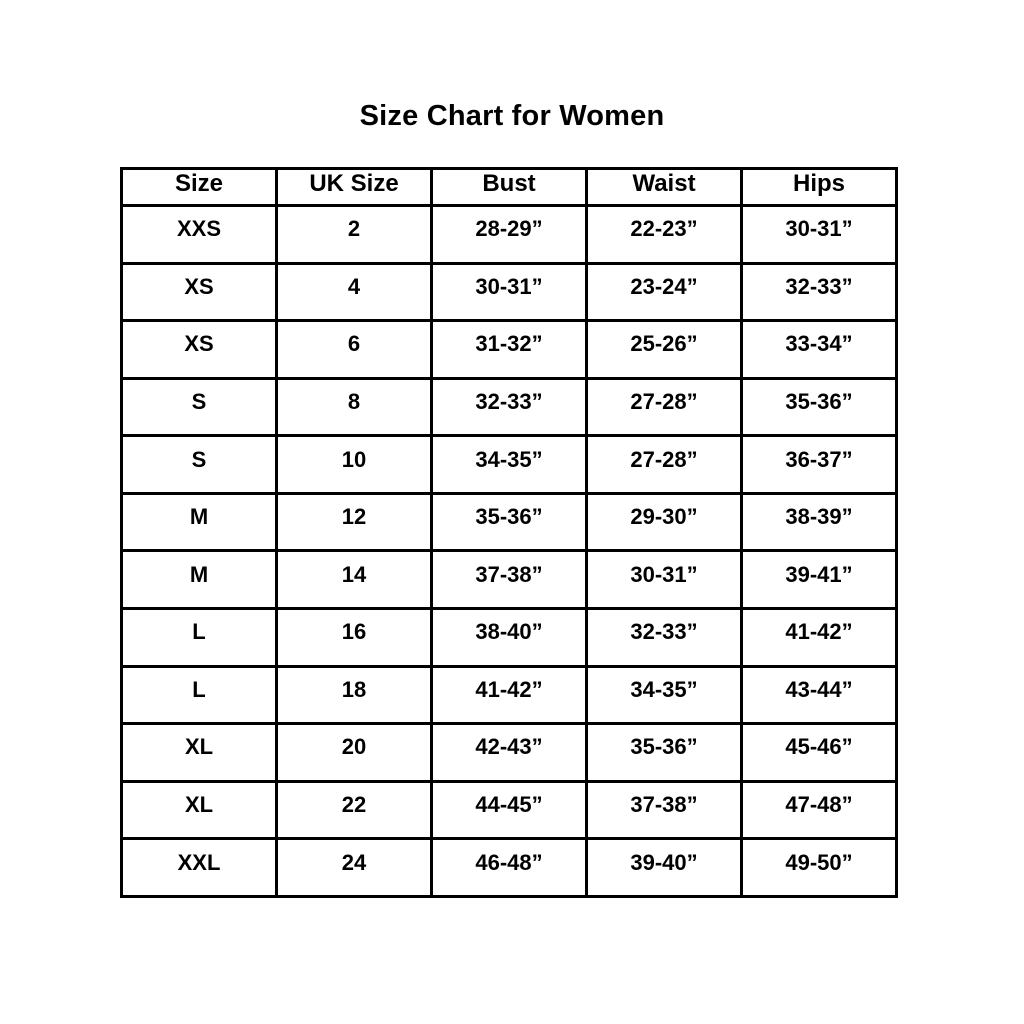  What do you see at coordinates (199, 867) in the screenshot?
I see `table-cell: XXL` at bounding box center [199, 867].